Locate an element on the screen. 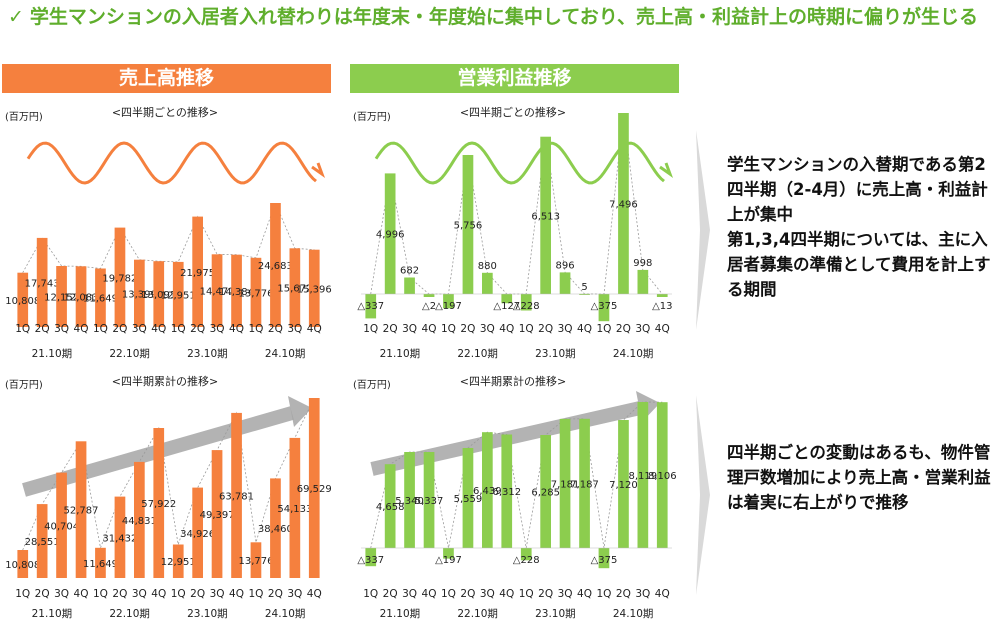  data-label: 21,975 is located at coordinates (197, 273).